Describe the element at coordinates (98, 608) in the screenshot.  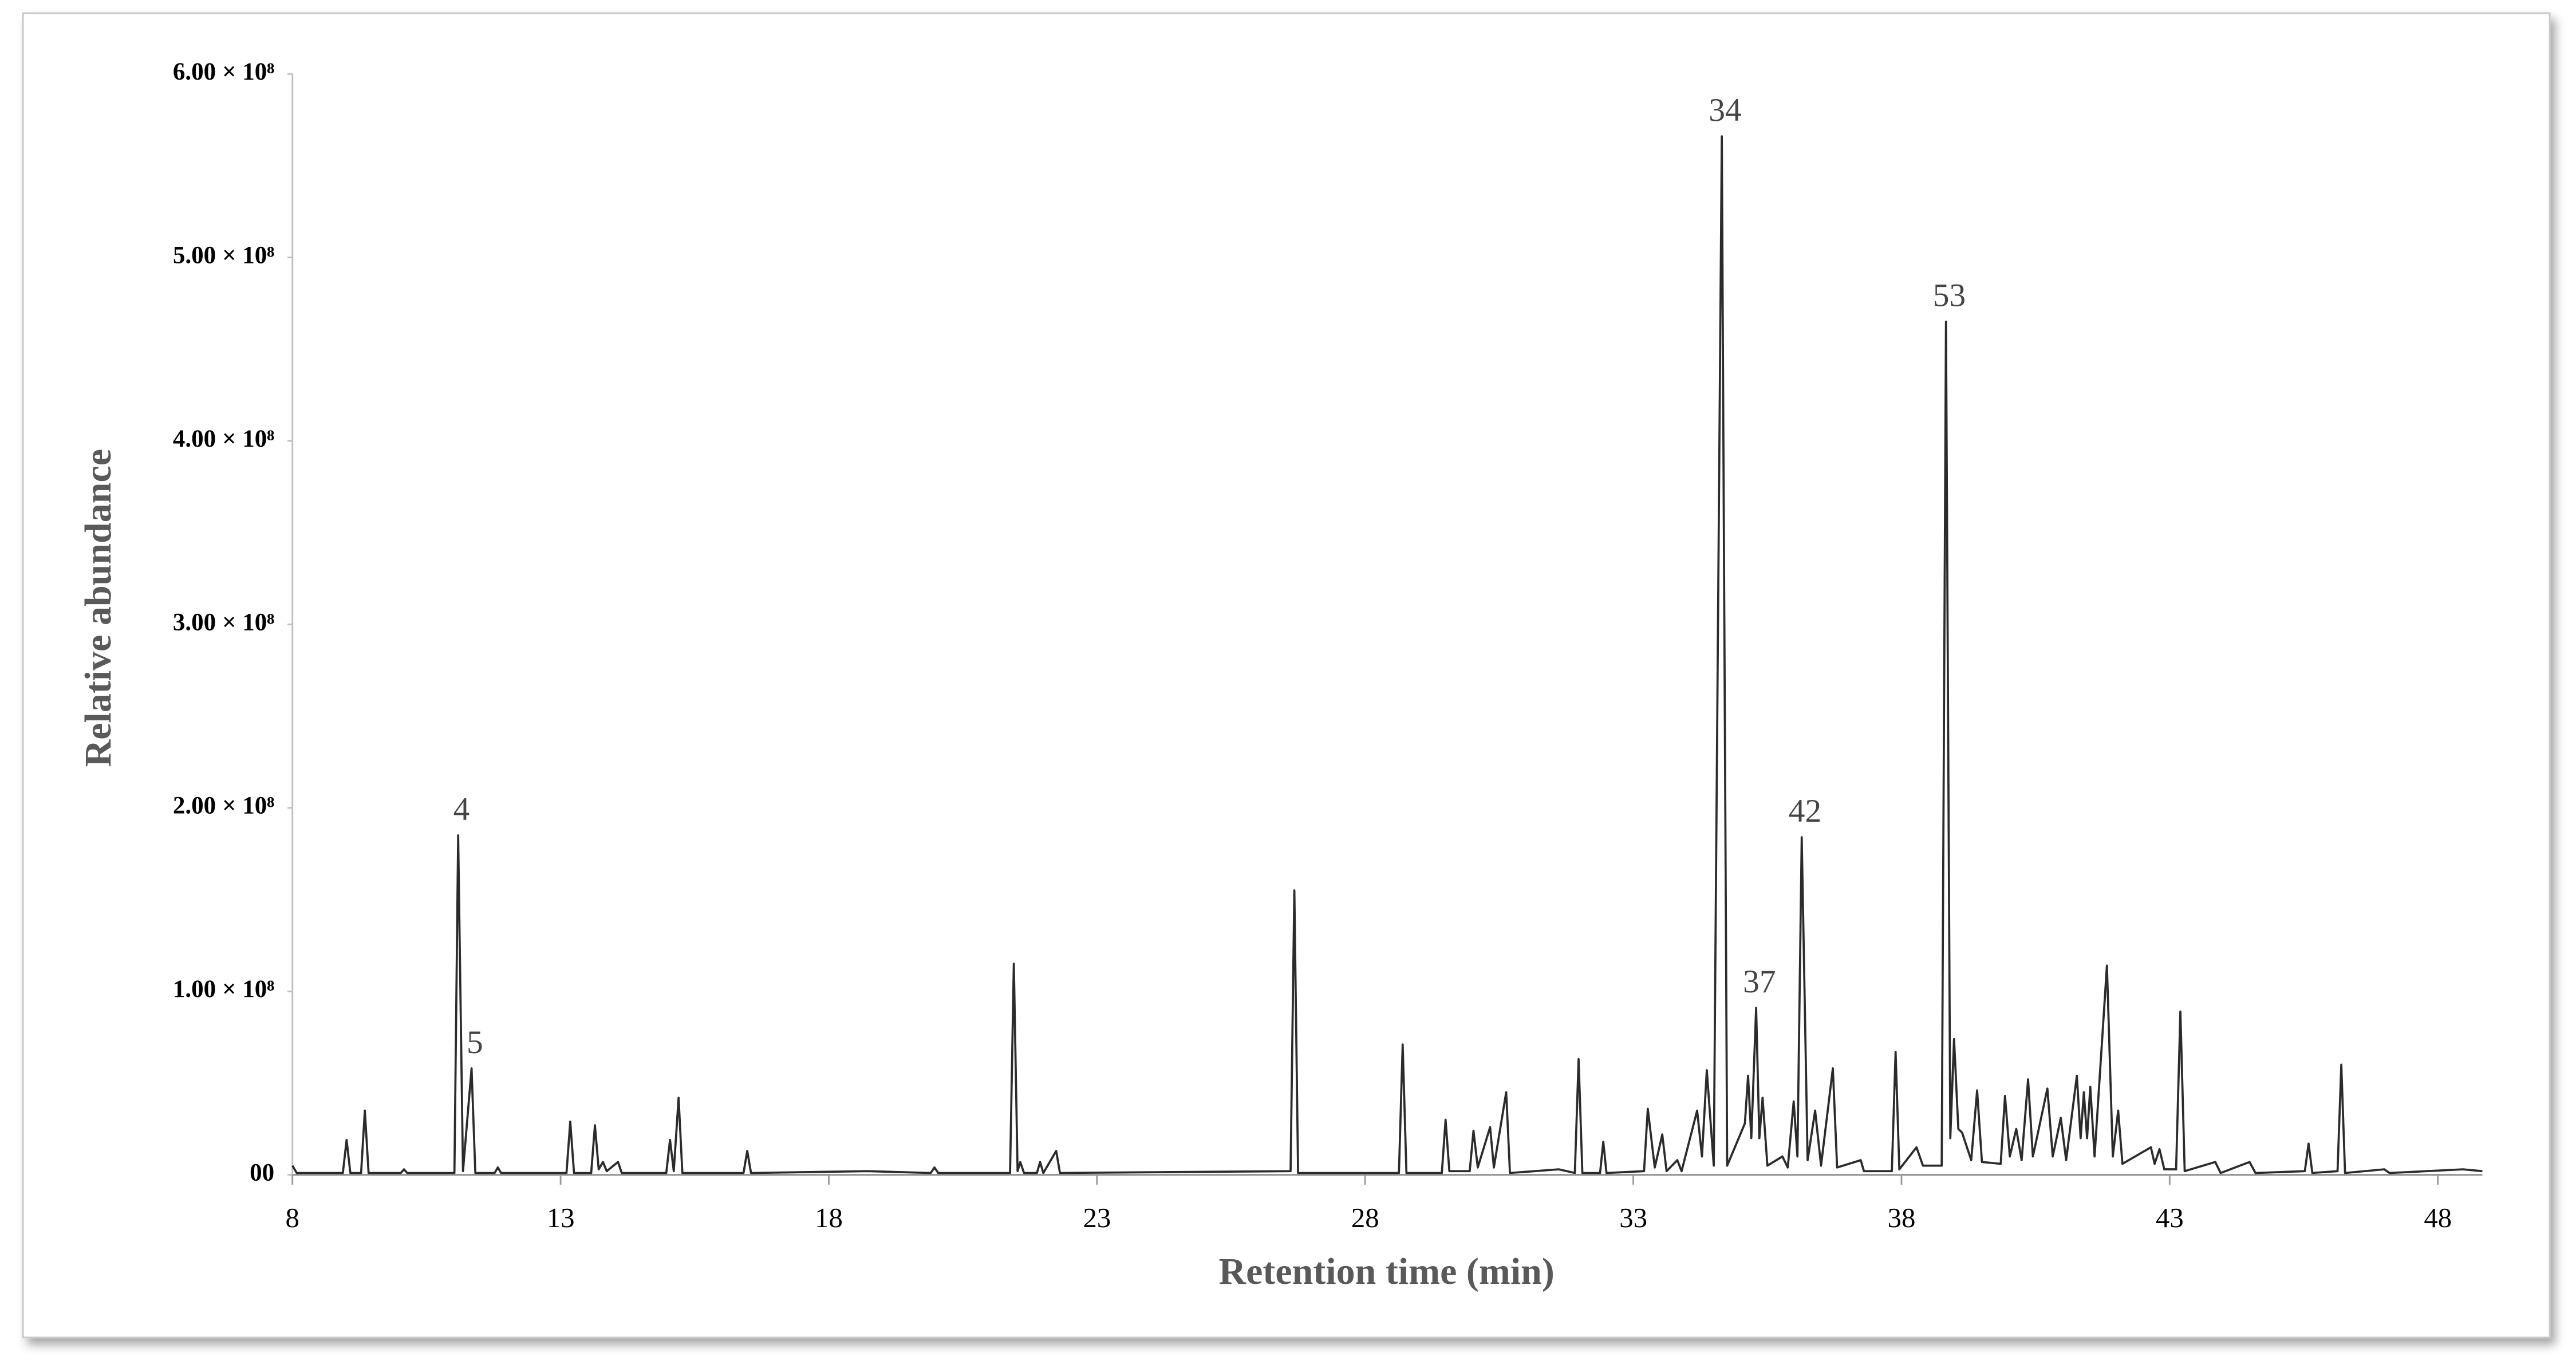
I see `y-axis-title: Relative abundance` at that location.